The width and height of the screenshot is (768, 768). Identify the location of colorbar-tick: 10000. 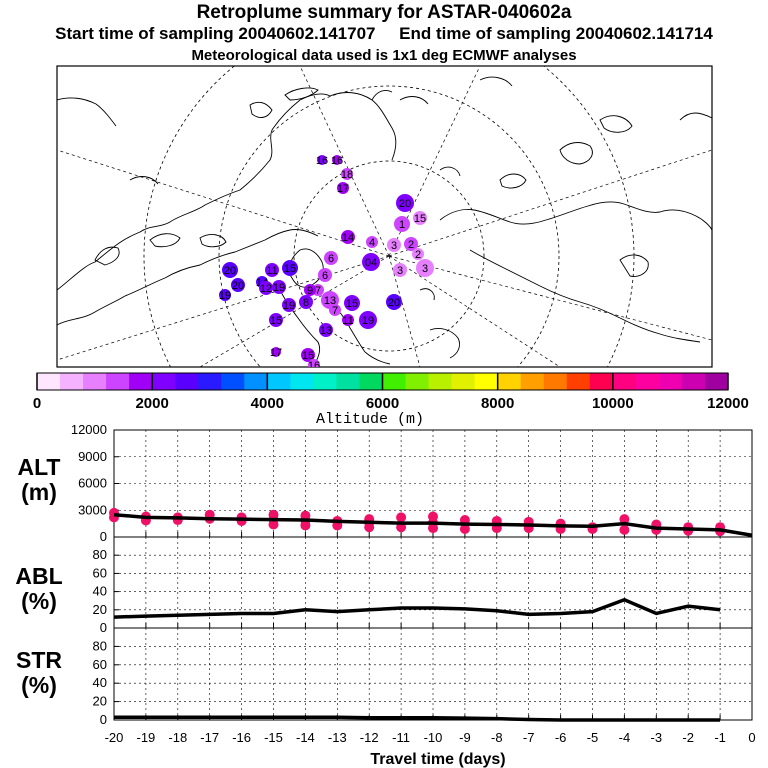
(613, 403).